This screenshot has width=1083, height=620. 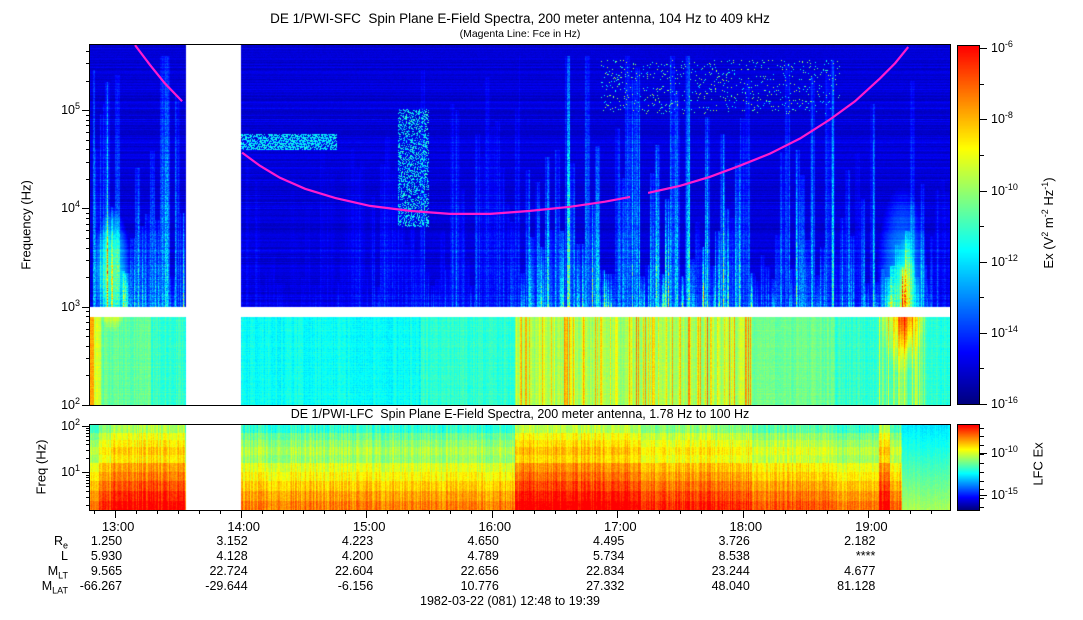 I want to click on time-tick-label: 16:00, so click(x=495, y=526).